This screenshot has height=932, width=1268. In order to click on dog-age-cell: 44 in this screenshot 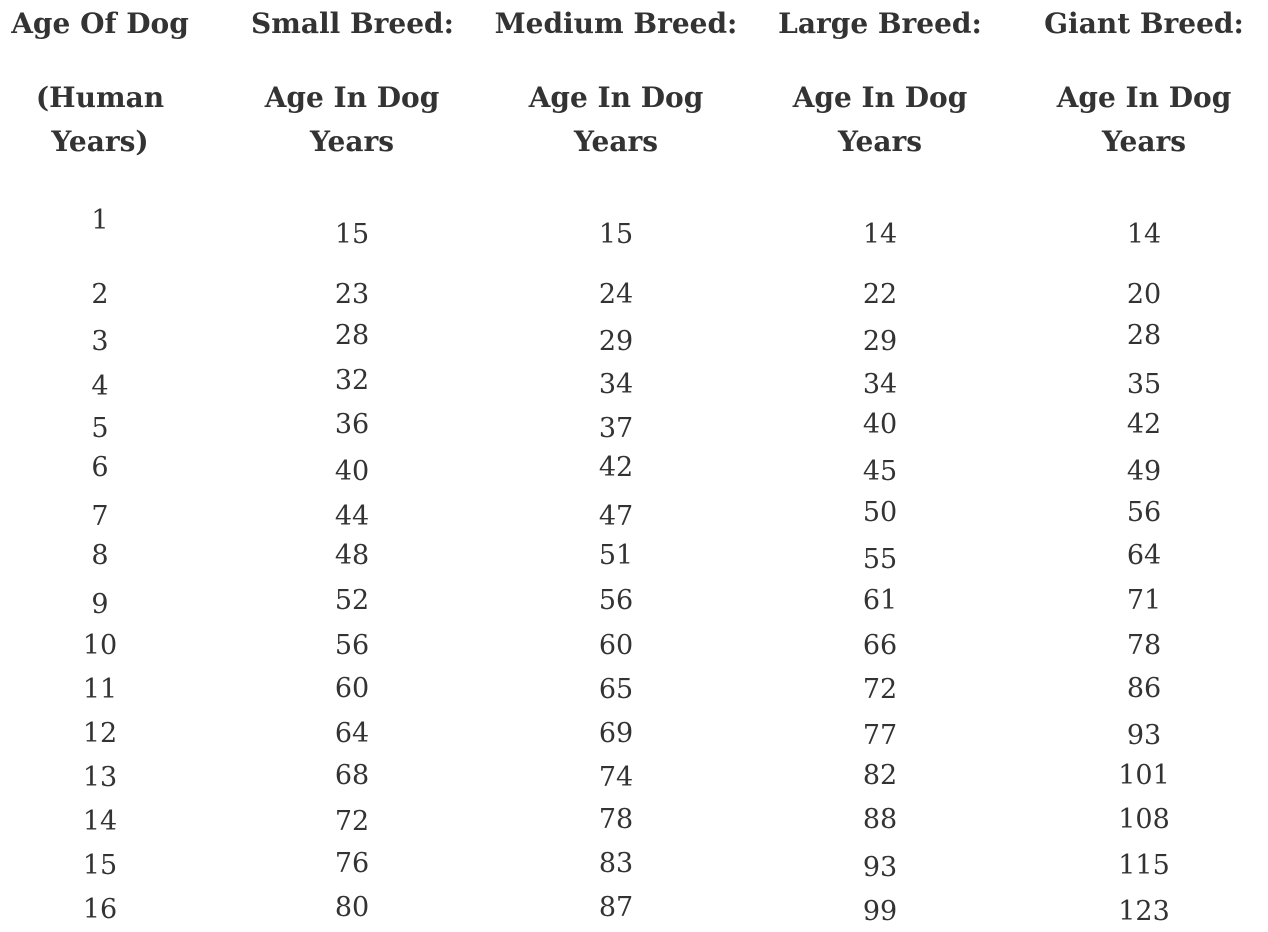, I will do `click(352, 516)`.